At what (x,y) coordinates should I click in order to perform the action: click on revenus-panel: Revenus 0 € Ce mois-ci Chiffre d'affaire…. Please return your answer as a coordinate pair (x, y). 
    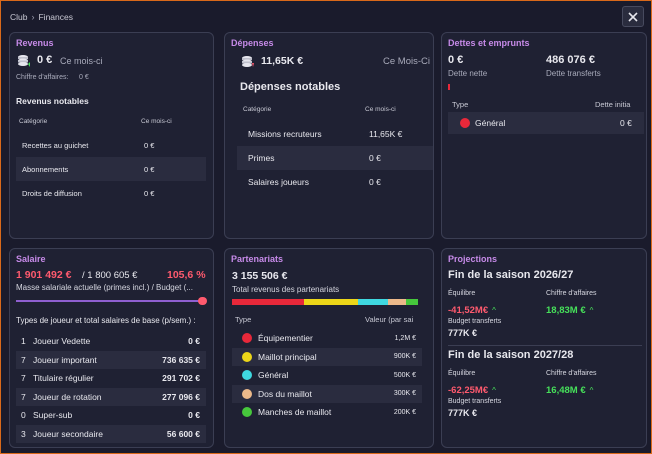
    Looking at the image, I should click on (111, 135).